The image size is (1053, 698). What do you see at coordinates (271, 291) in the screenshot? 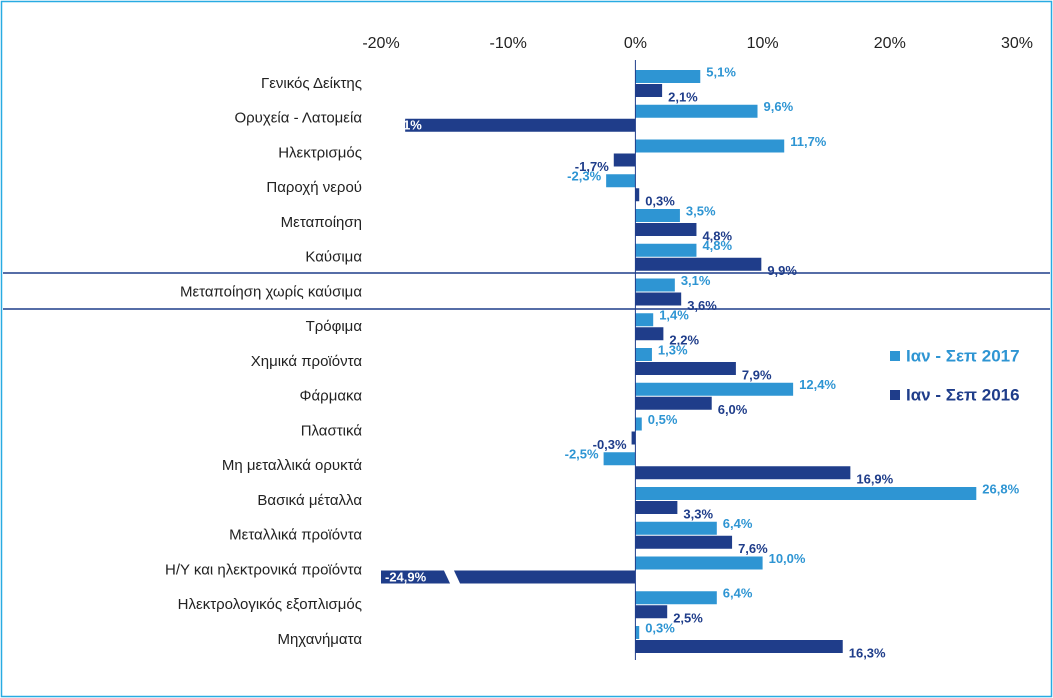
I see `category-label: Μεταποίηση χωρίς καύσιμα` at bounding box center [271, 291].